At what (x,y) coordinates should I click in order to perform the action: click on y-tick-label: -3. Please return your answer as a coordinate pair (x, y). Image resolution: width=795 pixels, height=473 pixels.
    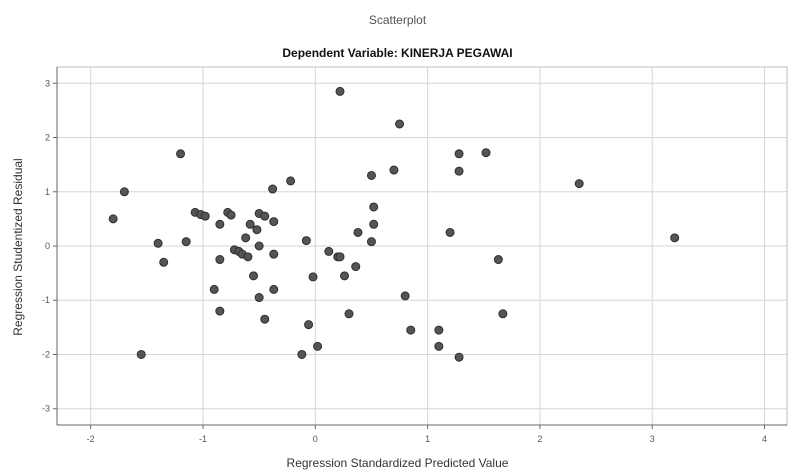
    Looking at the image, I should click on (46, 409).